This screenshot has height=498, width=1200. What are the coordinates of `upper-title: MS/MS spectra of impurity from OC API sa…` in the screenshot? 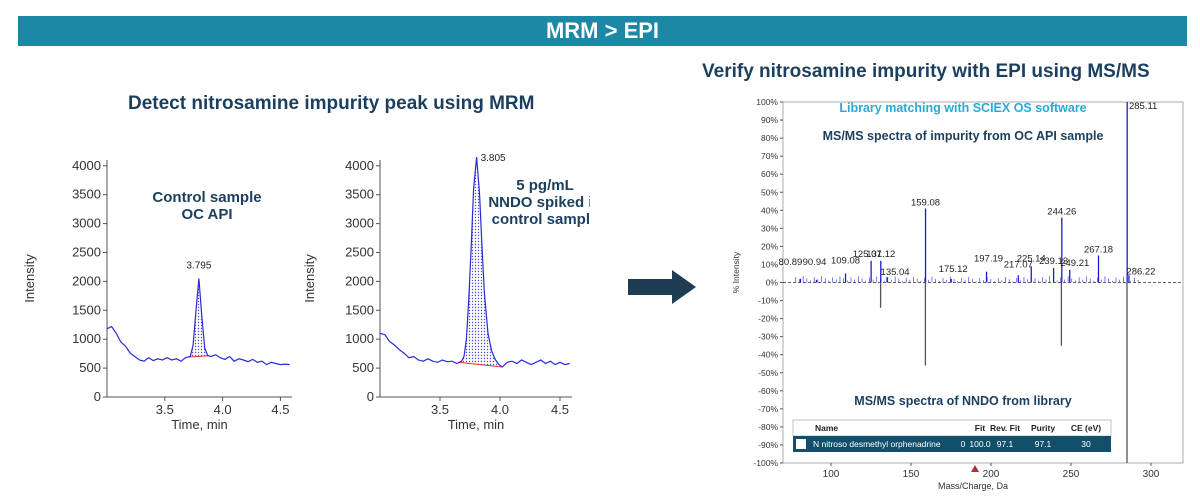 It's located at (963, 136).